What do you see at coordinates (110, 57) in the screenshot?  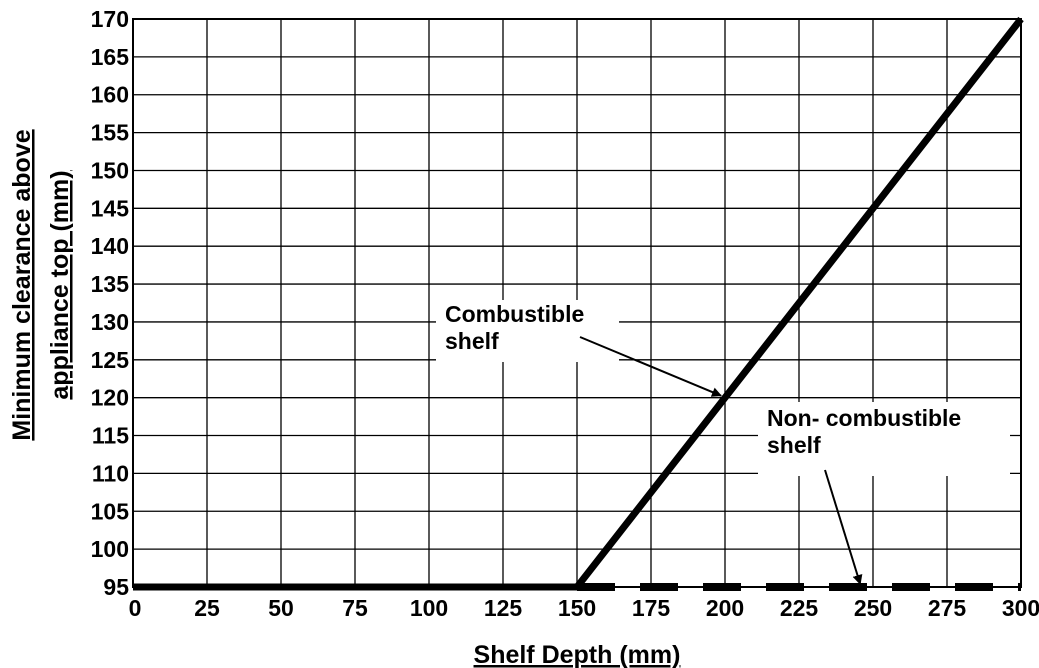 I see `y-tick-label: 165` at bounding box center [110, 57].